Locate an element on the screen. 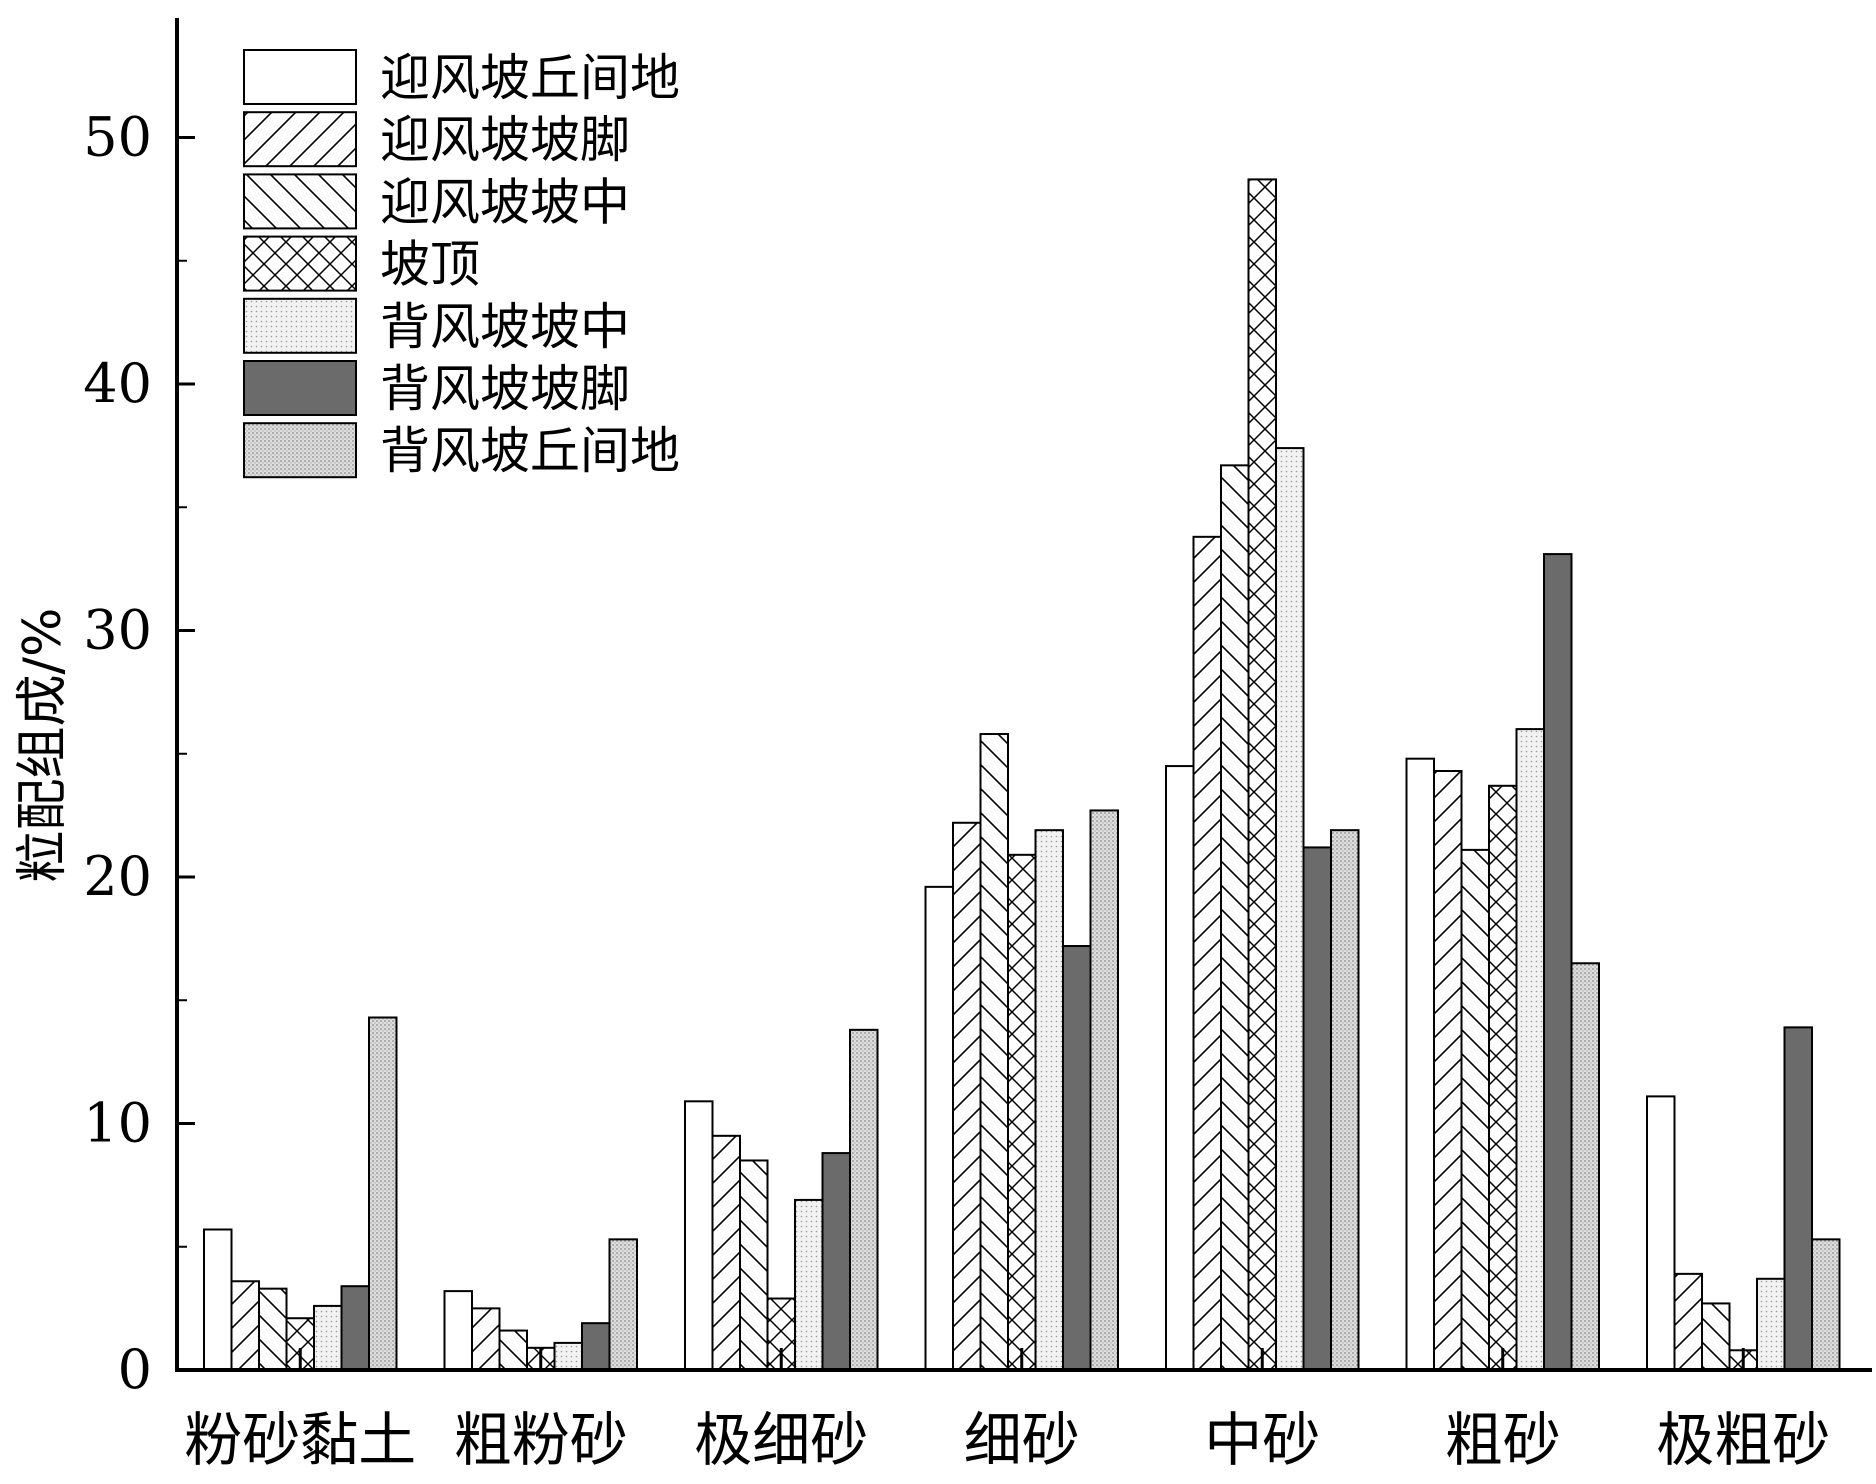 The height and width of the screenshot is (1484, 1876). legend-label-1: 迎风坡丘间地 is located at coordinates (530, 78).